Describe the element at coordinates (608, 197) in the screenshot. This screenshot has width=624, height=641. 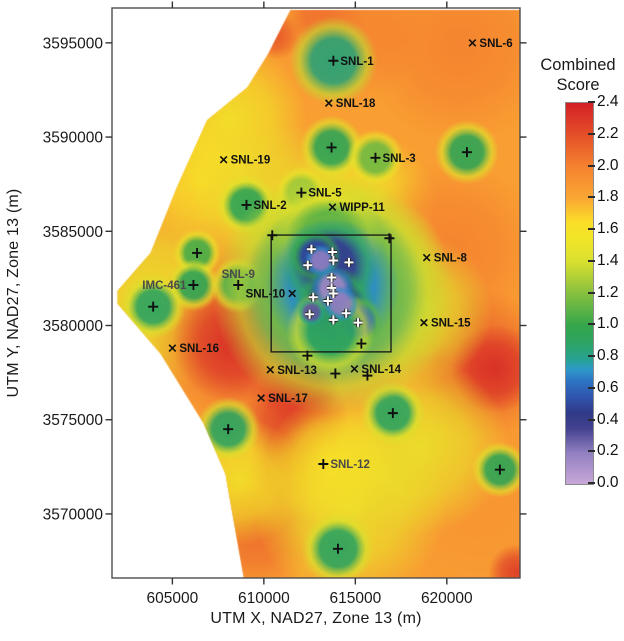
I see `colorbar-tick-label: 1.8` at that location.